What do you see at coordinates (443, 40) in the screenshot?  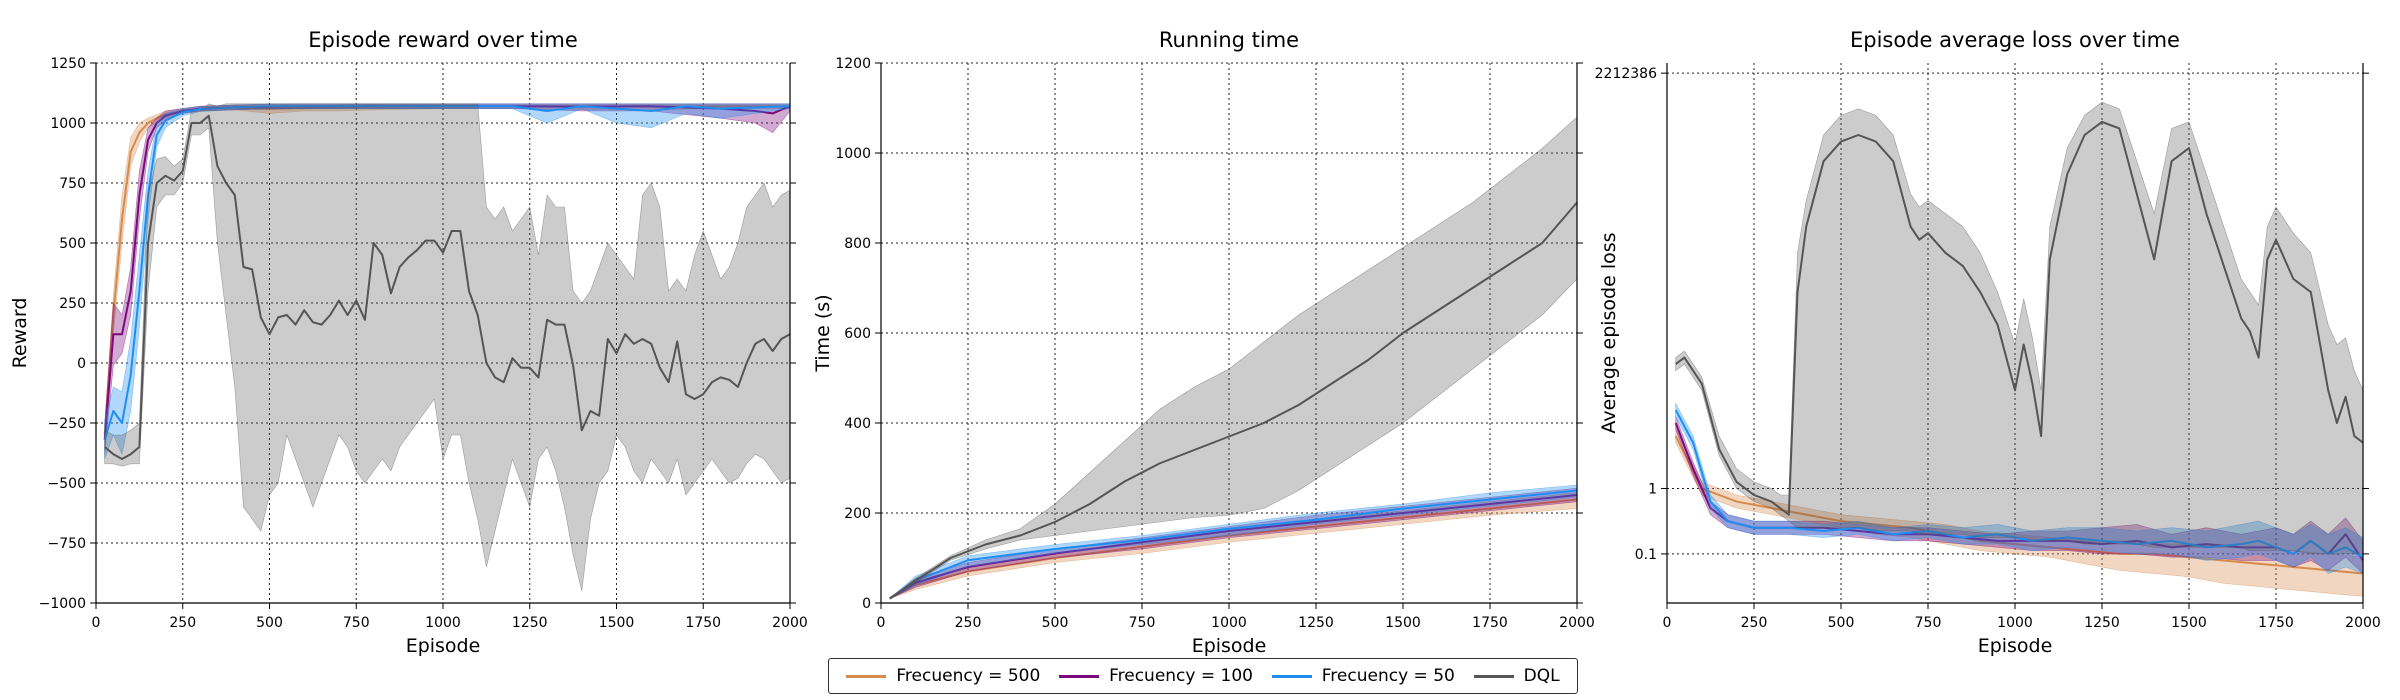 I see `chart-title: Episode reward over time` at bounding box center [443, 40].